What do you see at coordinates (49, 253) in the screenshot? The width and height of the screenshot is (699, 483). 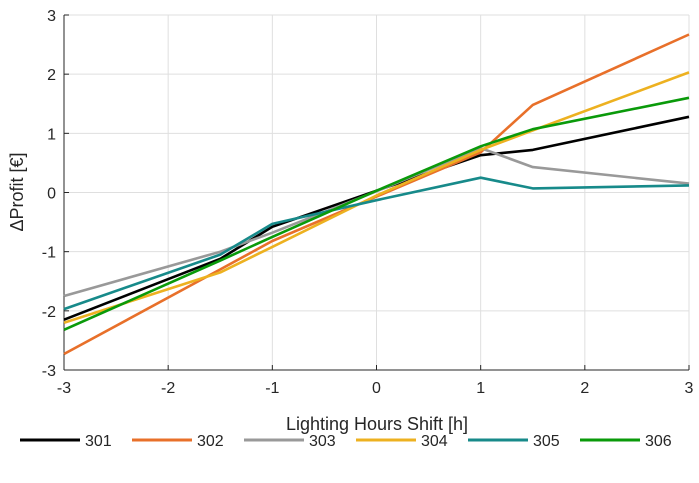 I see `y-tick-label: -1` at bounding box center [49, 253].